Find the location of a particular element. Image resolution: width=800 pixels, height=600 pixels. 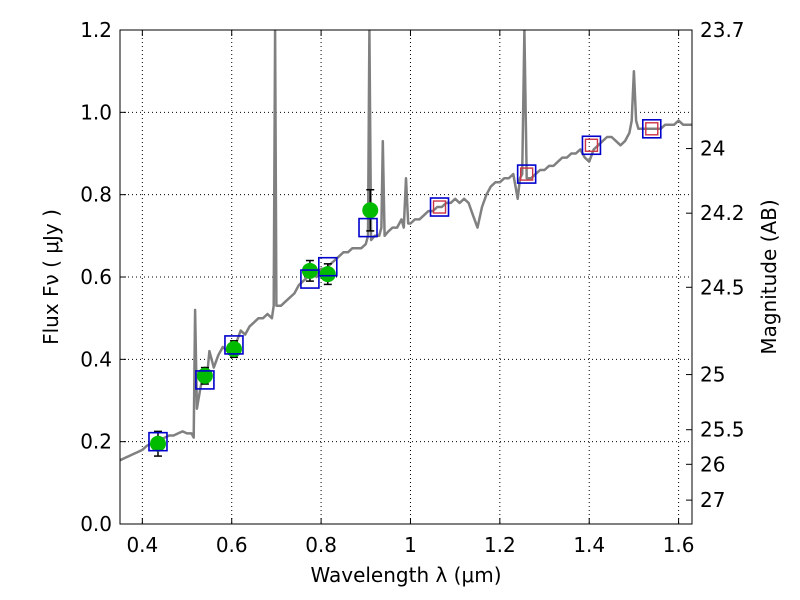

y2-tick-label: 26 is located at coordinates (712, 464).